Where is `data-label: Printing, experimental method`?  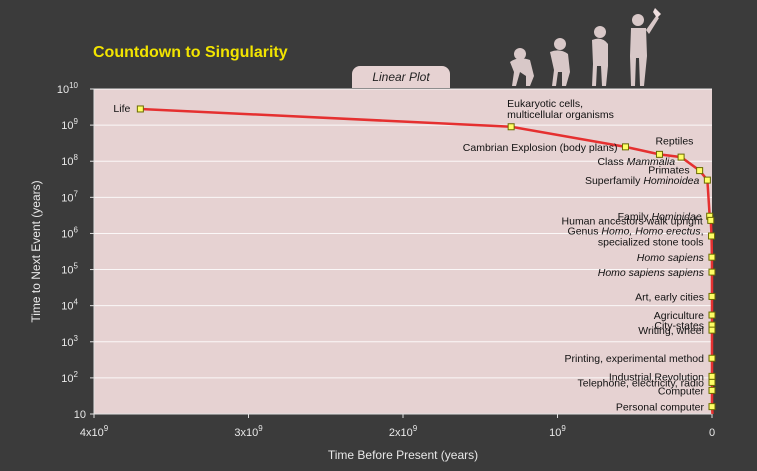 data-label: Printing, experimental method is located at coordinates (634, 359).